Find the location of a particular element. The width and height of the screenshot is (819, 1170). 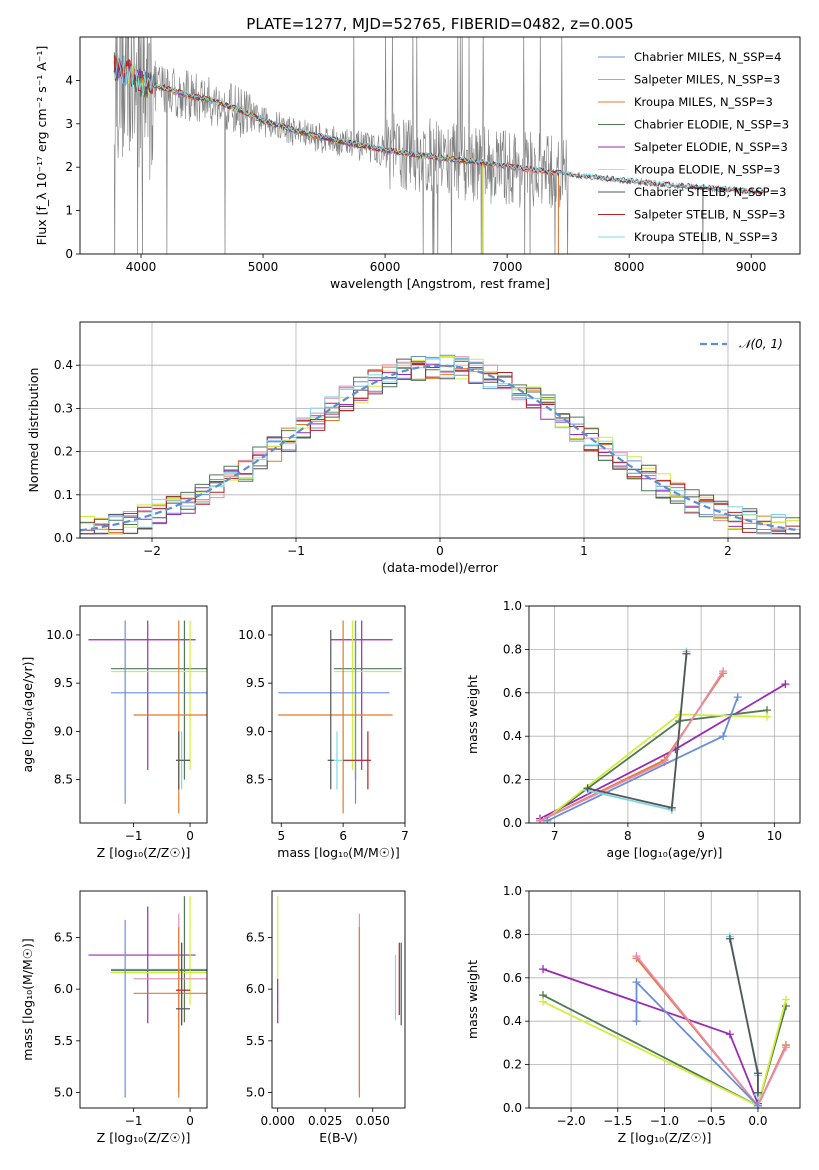

x-axis-label: (data-model)/error is located at coordinates (440, 567).